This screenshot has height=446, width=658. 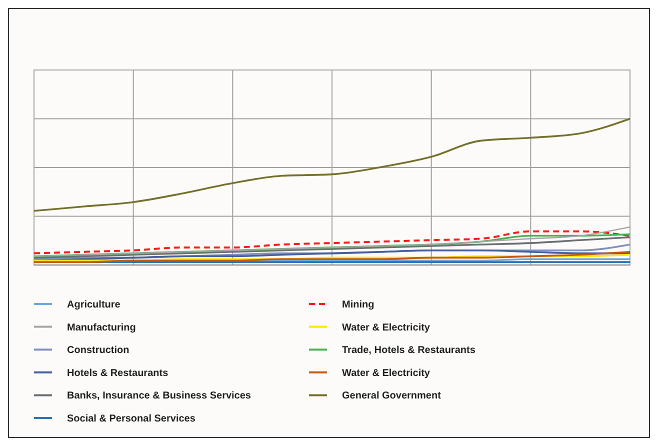 I want to click on legend-label: Hotels & Restaurants, so click(x=118, y=373).